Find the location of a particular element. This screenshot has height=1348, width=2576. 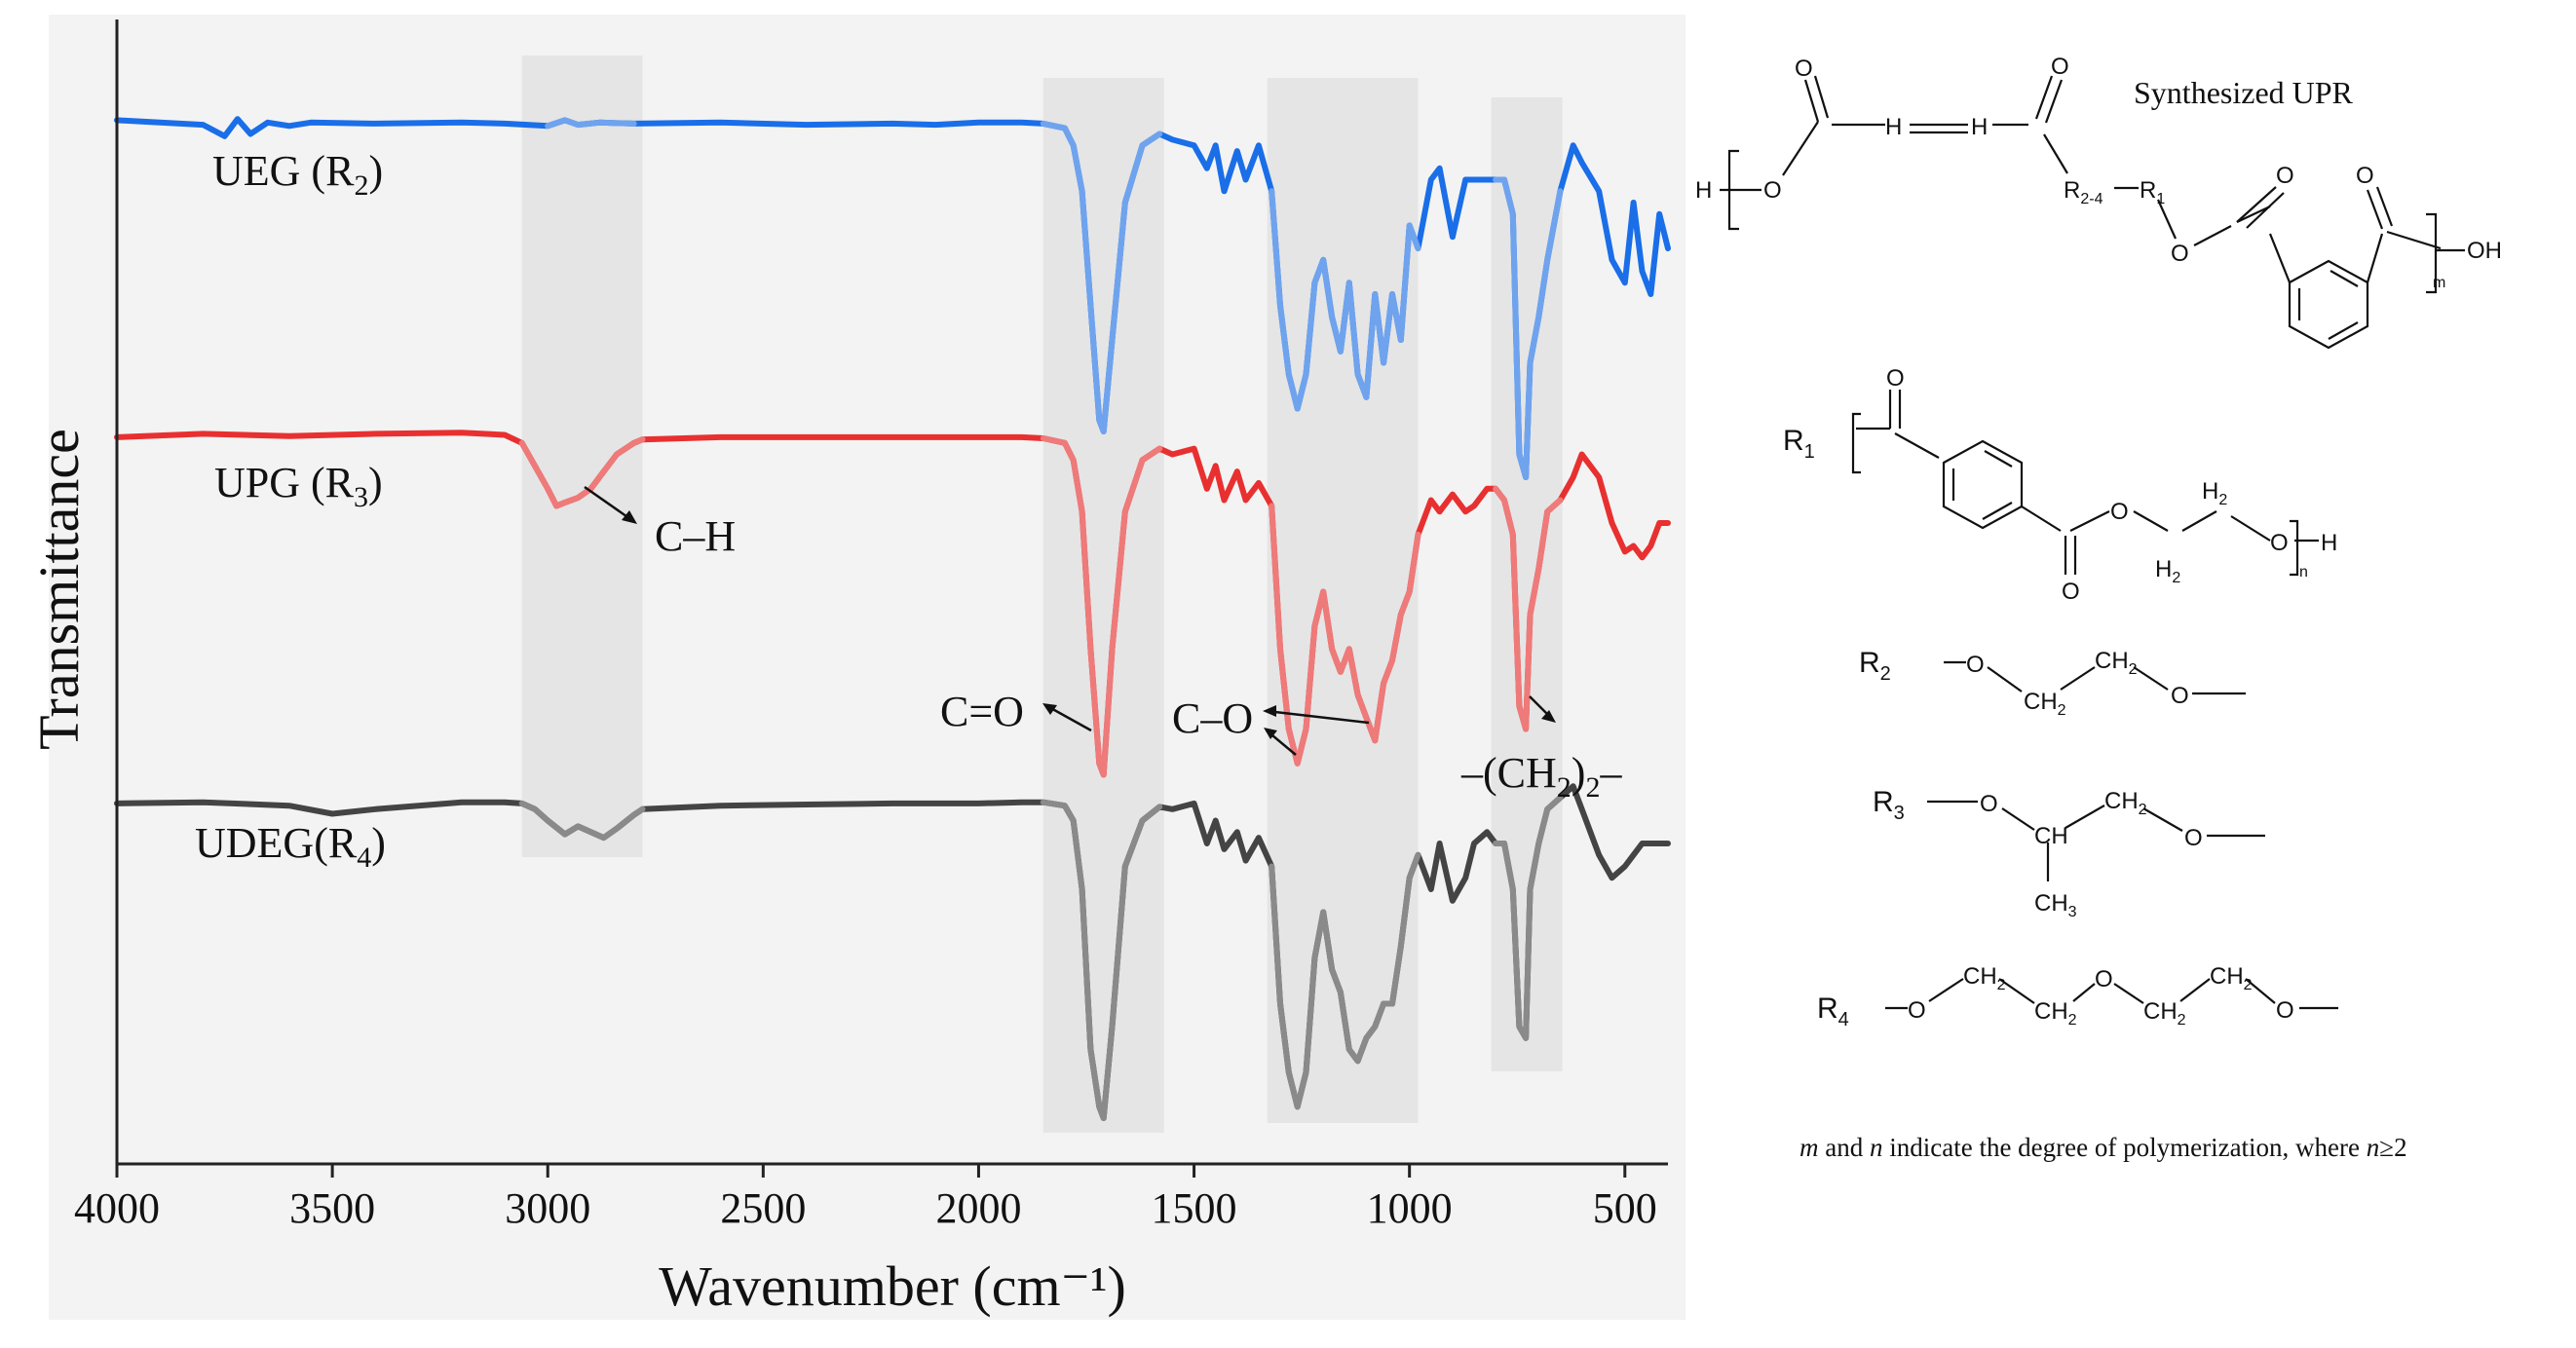

x-tick-label-2500: 2500 is located at coordinates (763, 1208).